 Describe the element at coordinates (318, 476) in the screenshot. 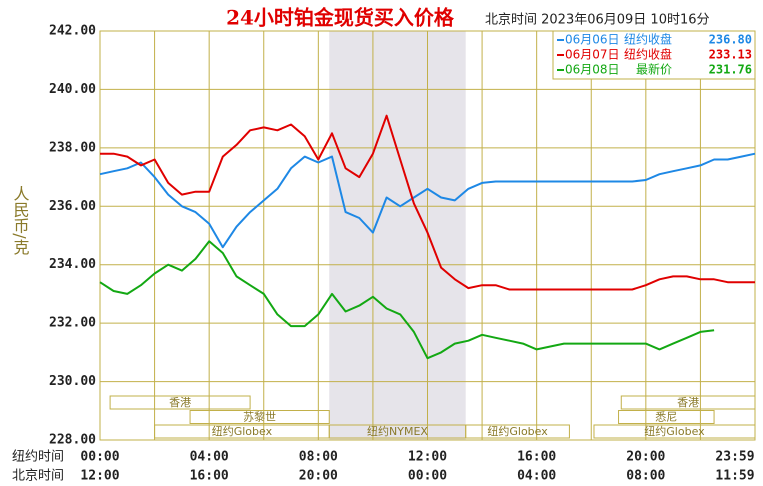

I see `x2-tick-label: 20:00` at that location.